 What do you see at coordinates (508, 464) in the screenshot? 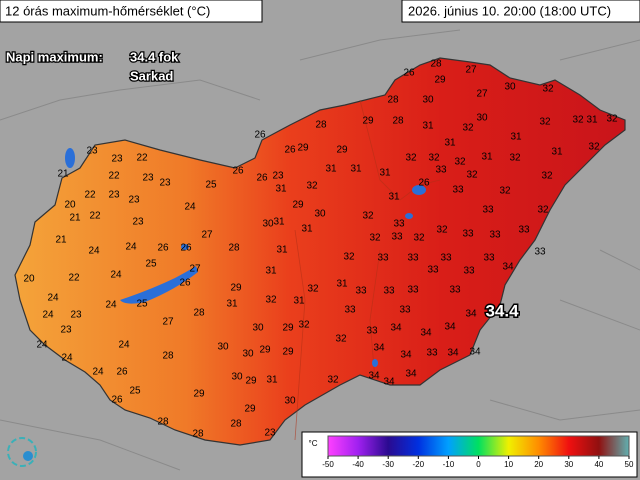
I see `colorbar-tick-label: 10` at bounding box center [508, 464].